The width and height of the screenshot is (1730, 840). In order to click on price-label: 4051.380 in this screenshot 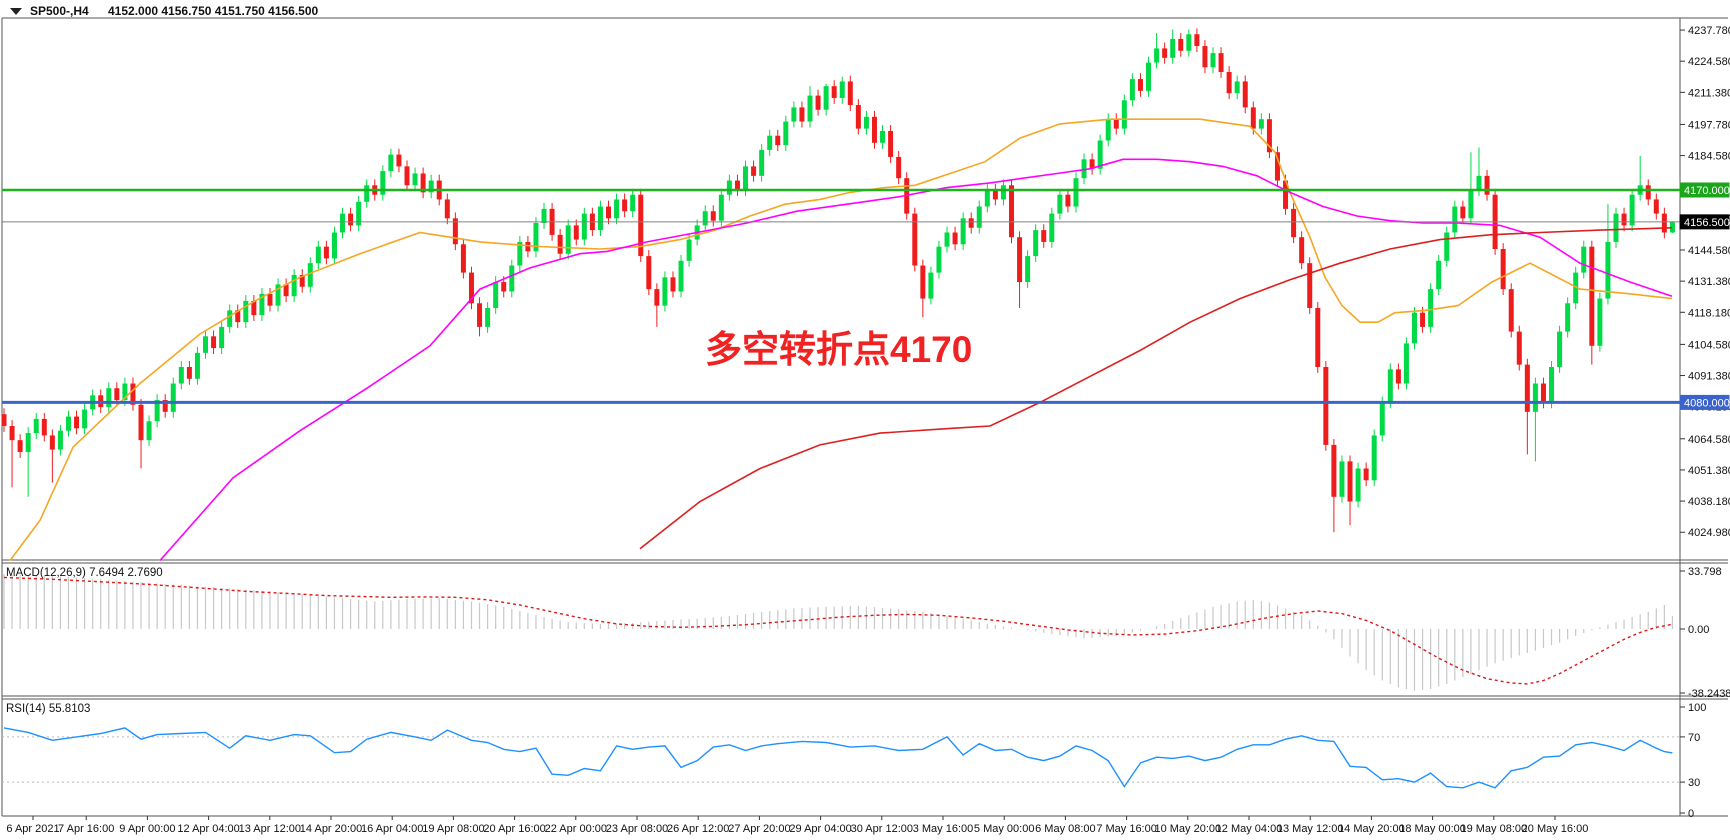, I will do `click(1709, 471)`.